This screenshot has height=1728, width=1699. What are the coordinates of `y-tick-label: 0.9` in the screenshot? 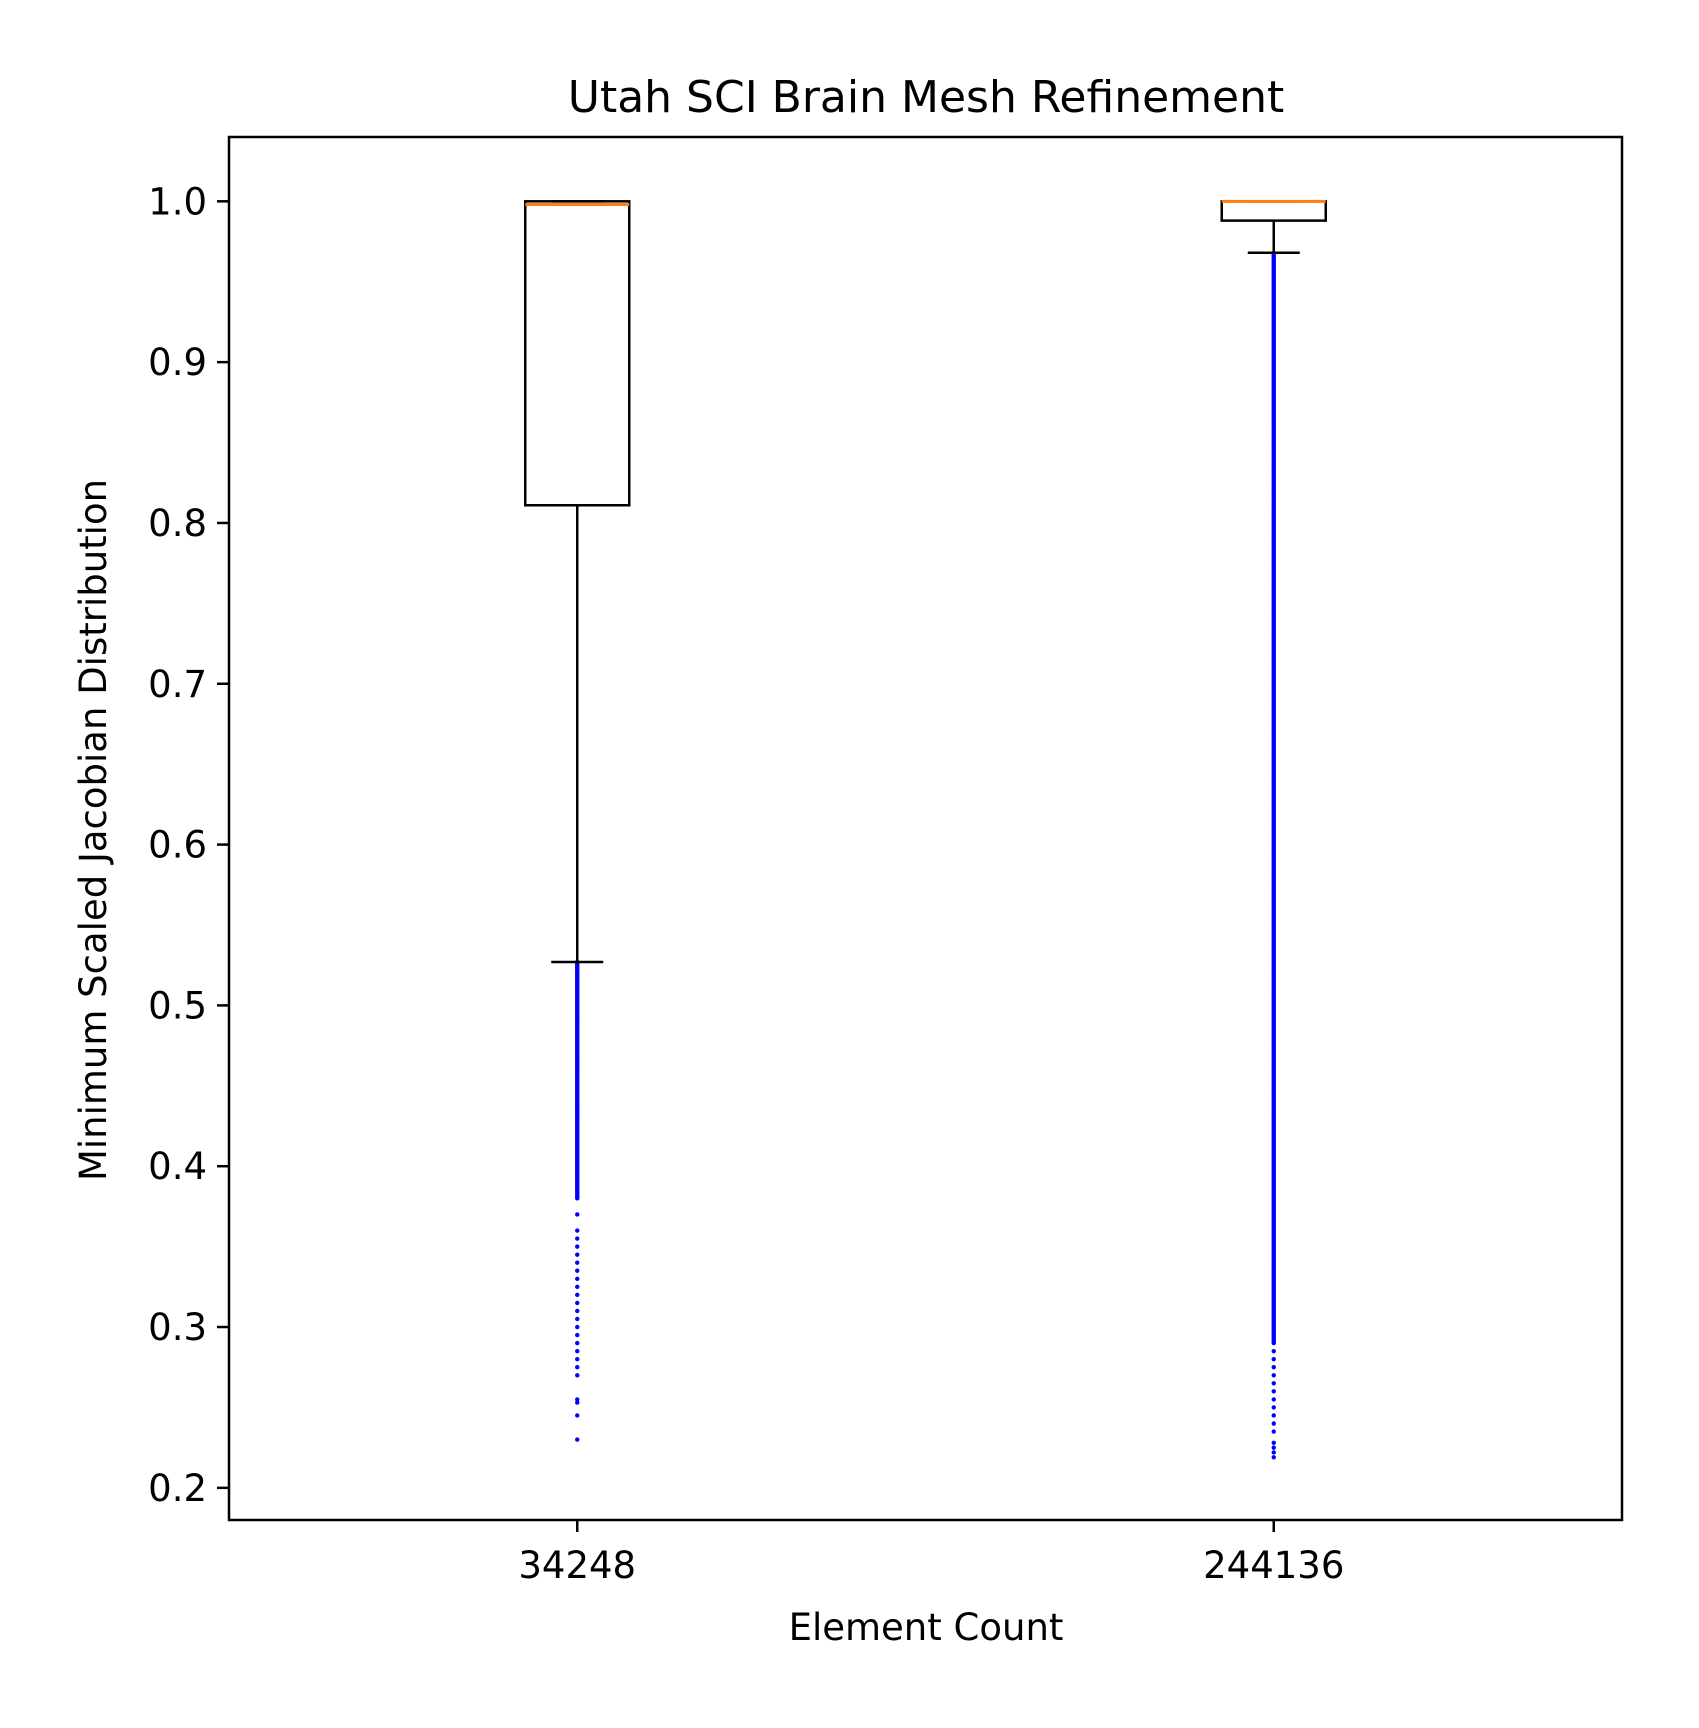 It's located at (177, 362).